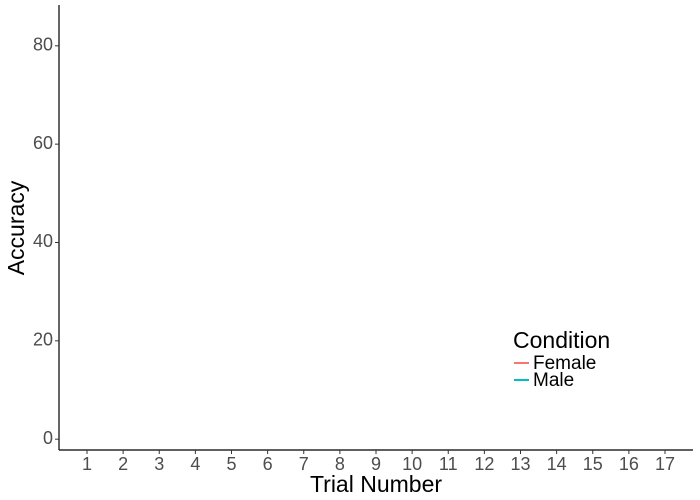 This screenshot has height=500, width=700. What do you see at coordinates (629, 464) in the screenshot?
I see `x-tick-label: 16` at bounding box center [629, 464].